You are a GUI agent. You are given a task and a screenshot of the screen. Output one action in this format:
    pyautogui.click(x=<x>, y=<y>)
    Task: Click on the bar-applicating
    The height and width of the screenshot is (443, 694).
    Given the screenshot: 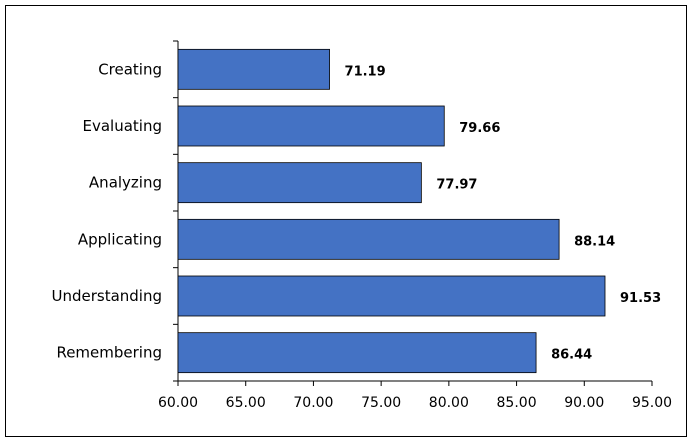 What is the action you would take?
    pyautogui.click(x=368, y=239)
    